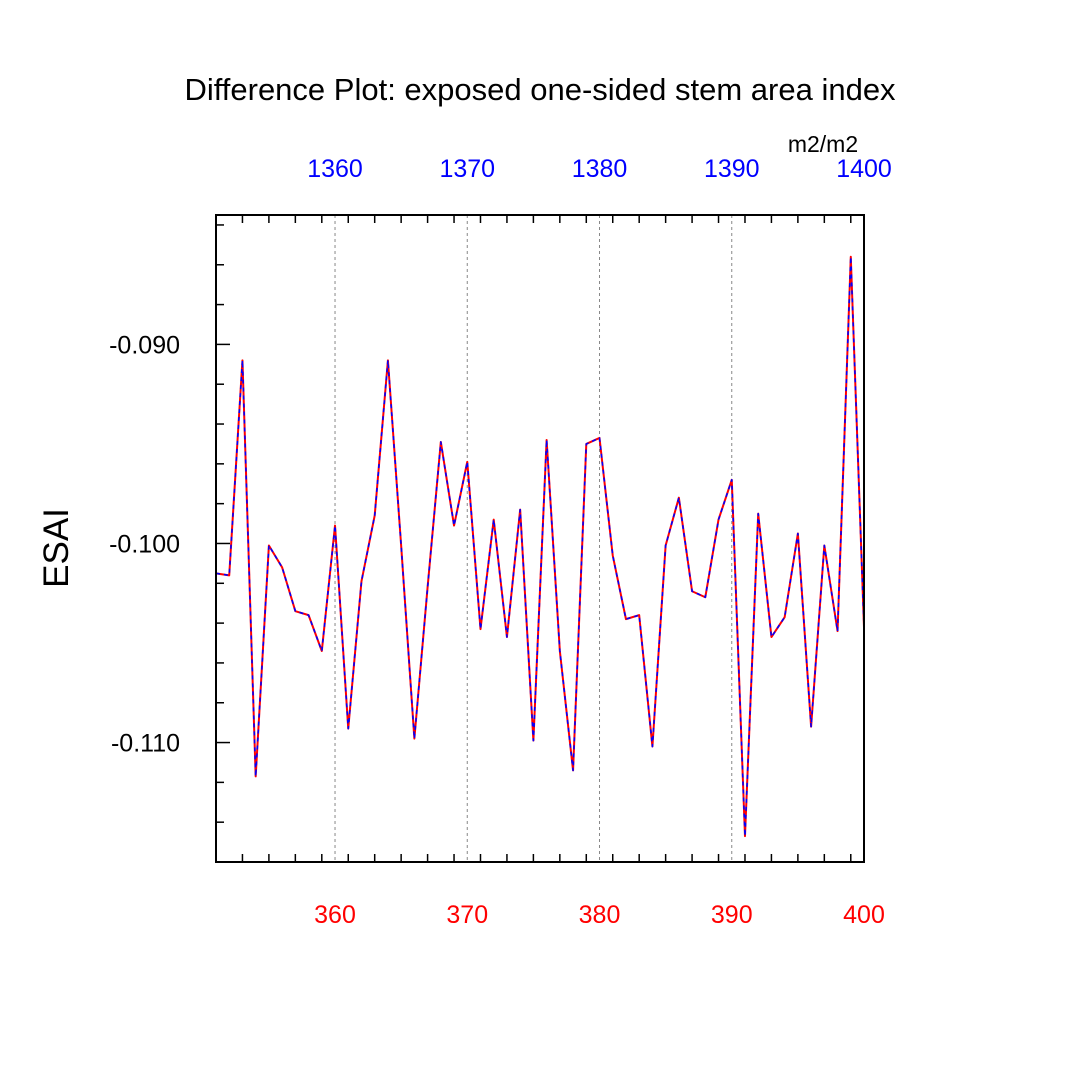 The image size is (1080, 1080). Describe the element at coordinates (467, 169) in the screenshot. I see `x-tick-label-top: 1370` at that location.